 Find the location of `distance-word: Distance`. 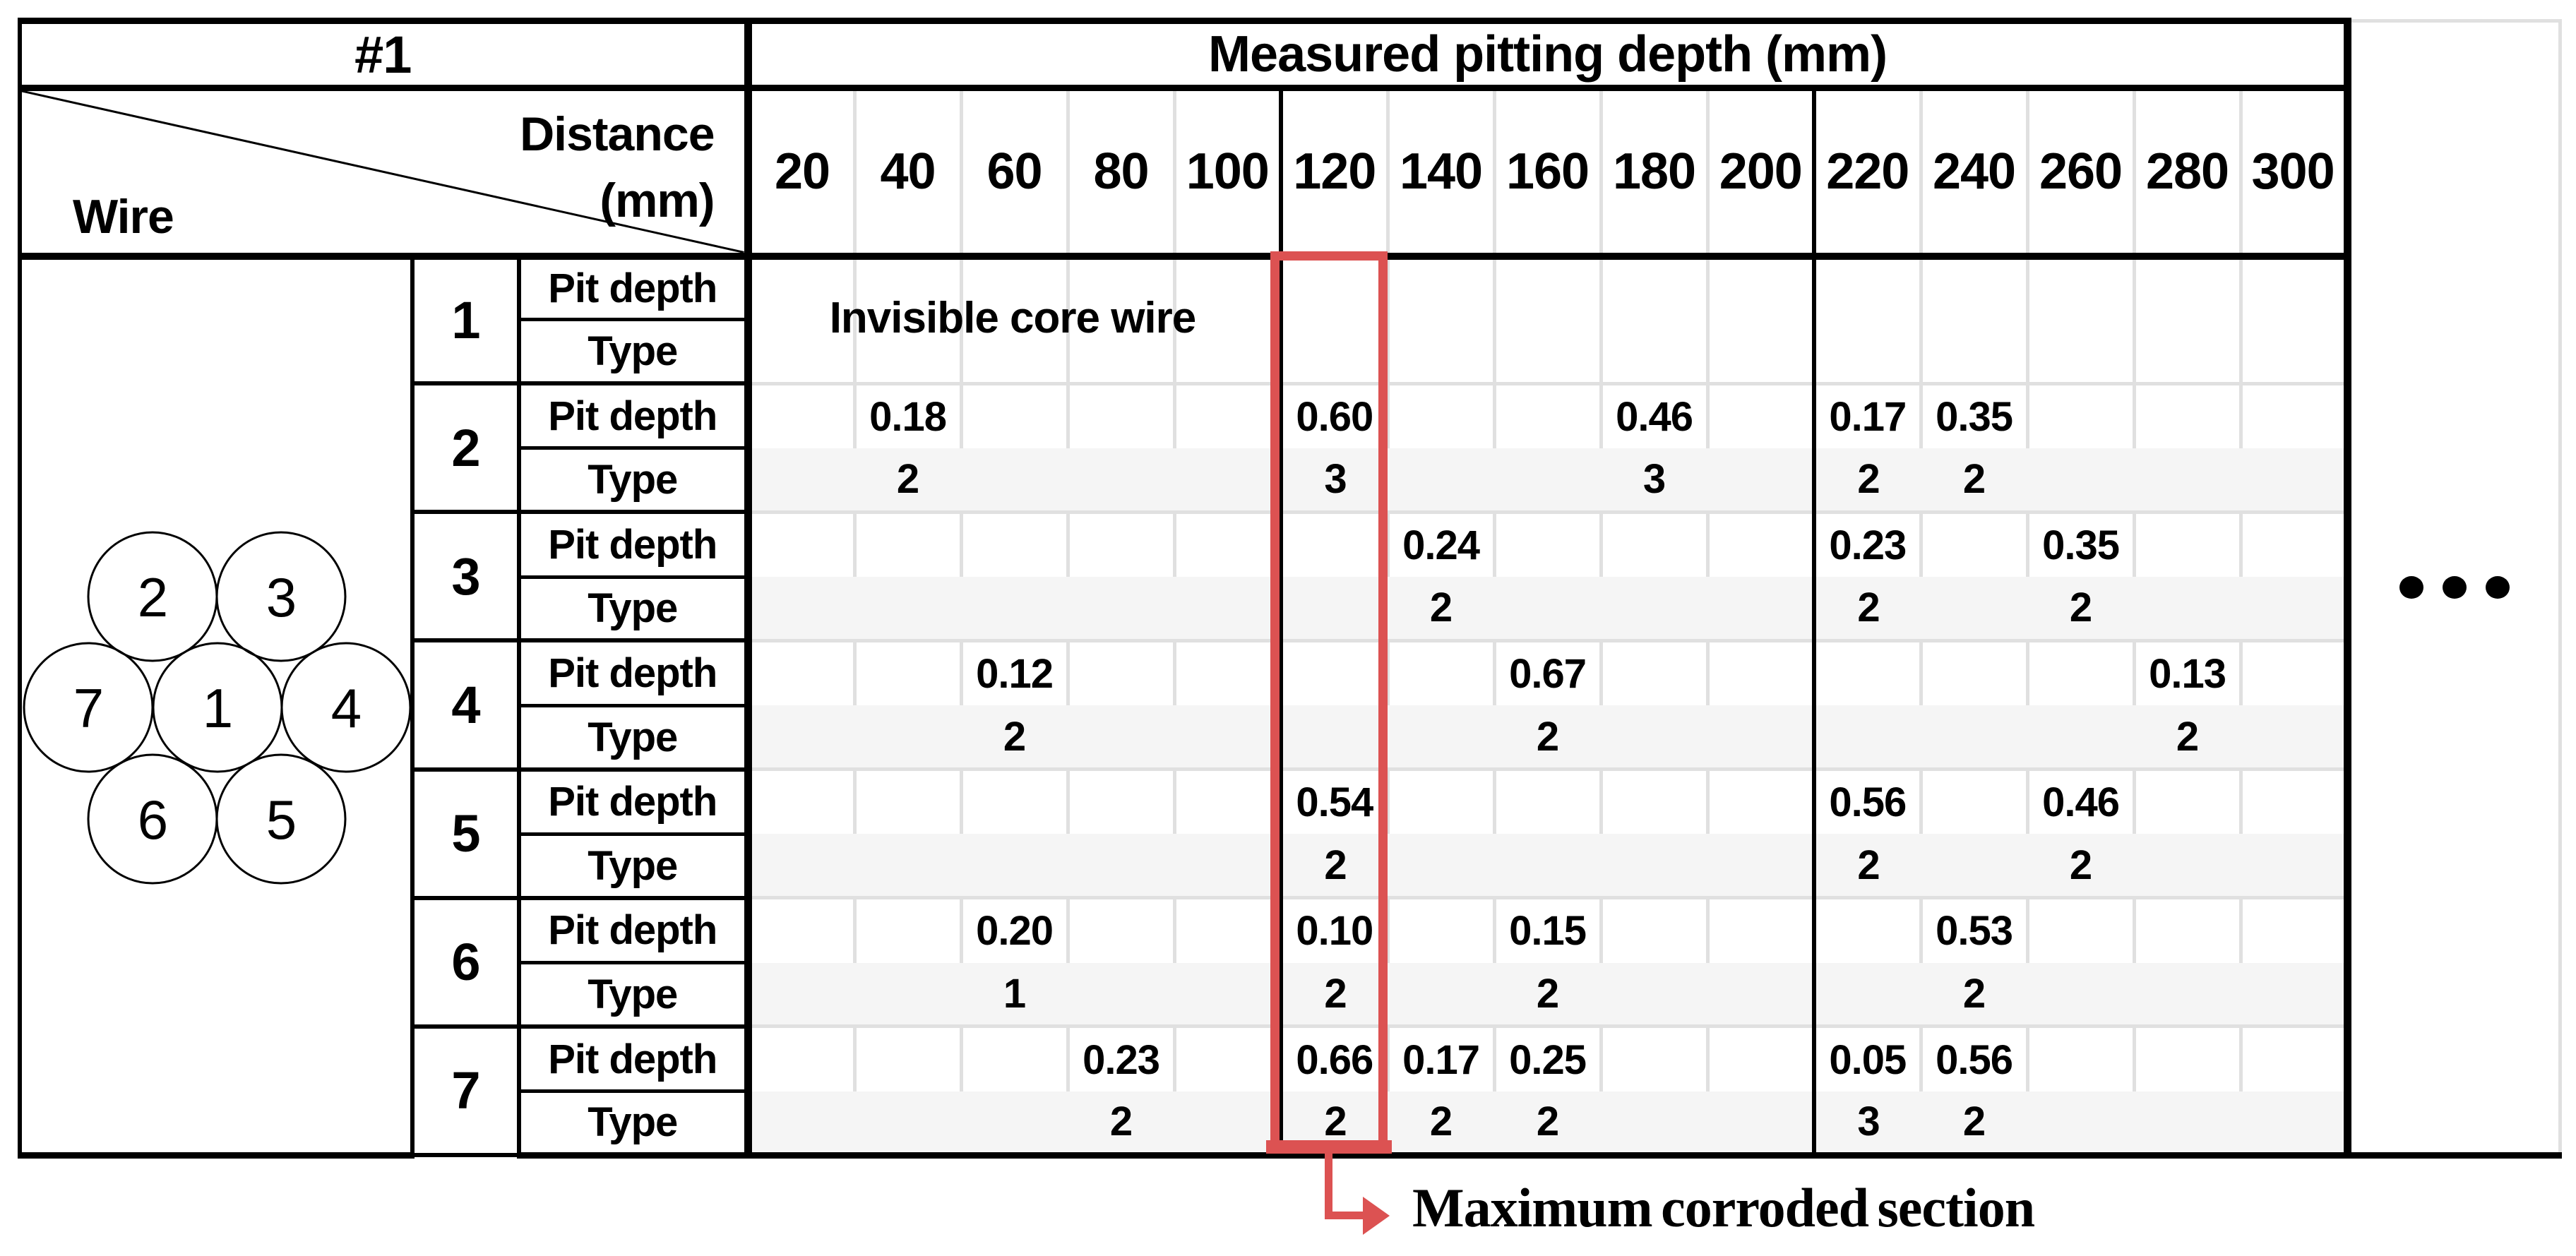

distance-word: Distance is located at coordinates (617, 134).